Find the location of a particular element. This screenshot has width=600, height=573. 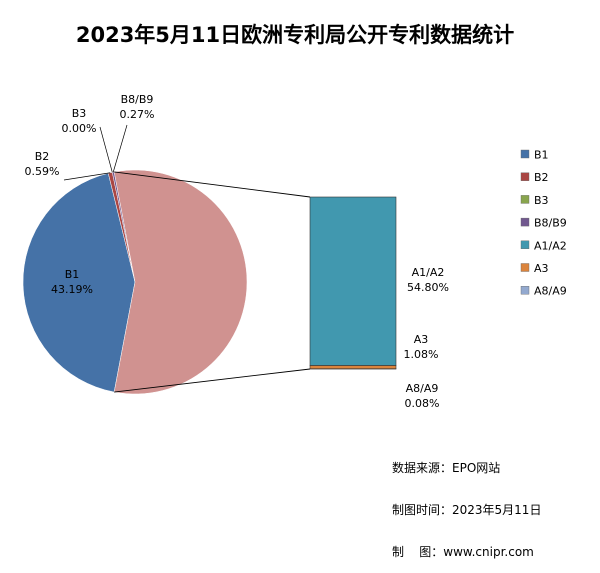

leader-line-b8-b9 is located at coordinates (120, 148).